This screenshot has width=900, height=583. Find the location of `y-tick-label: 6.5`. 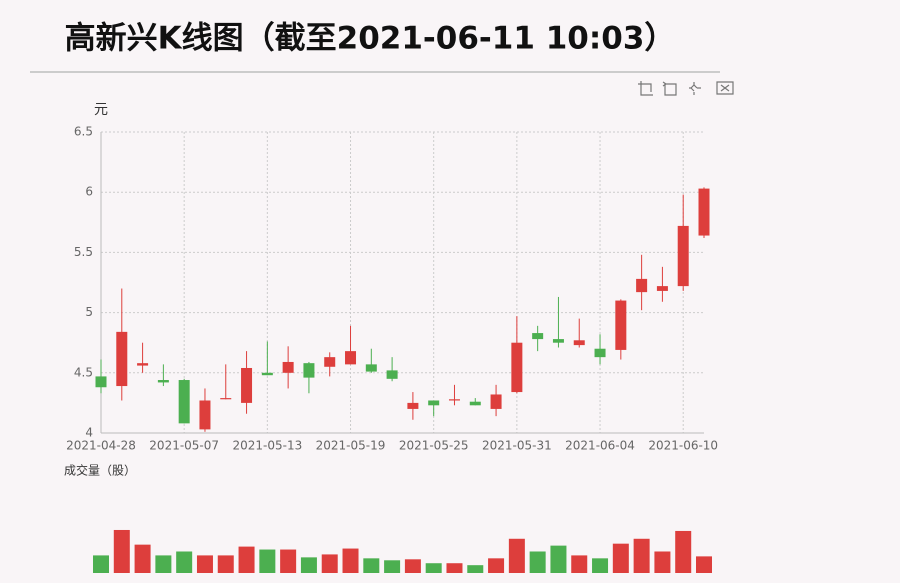

y-tick-label: 6.5 is located at coordinates (83, 132).